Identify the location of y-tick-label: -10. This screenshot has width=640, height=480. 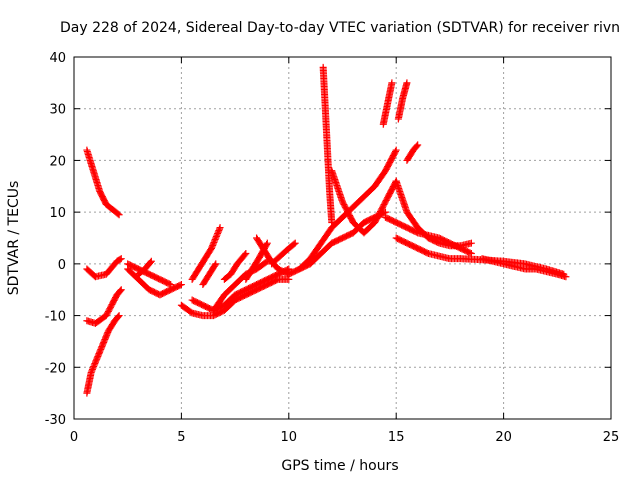
(55, 317).